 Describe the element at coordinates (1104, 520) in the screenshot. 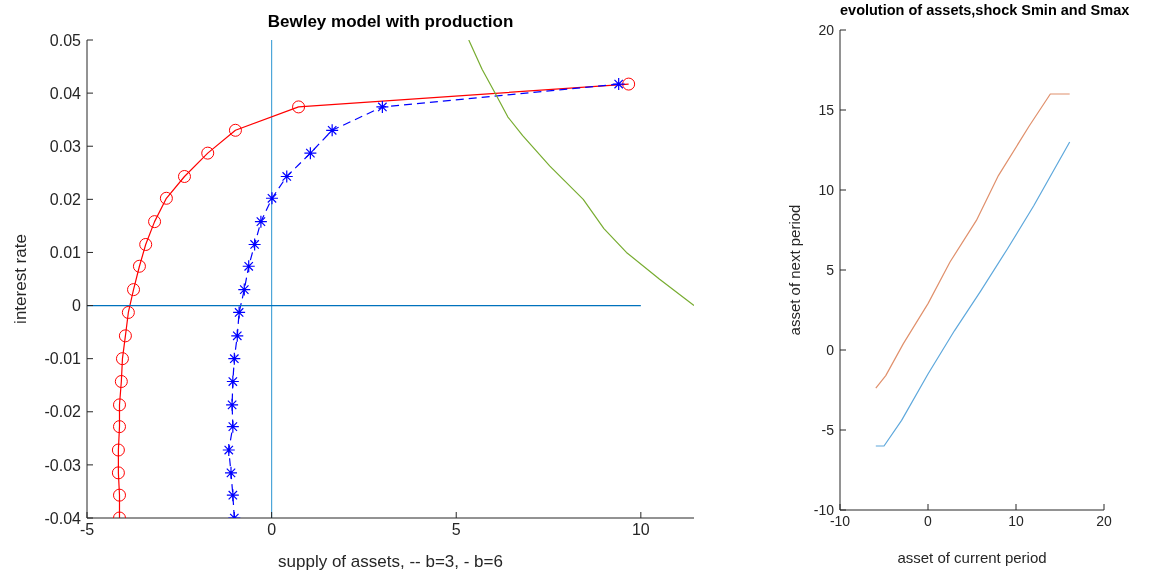

I see `x-tick-label: 20` at that location.